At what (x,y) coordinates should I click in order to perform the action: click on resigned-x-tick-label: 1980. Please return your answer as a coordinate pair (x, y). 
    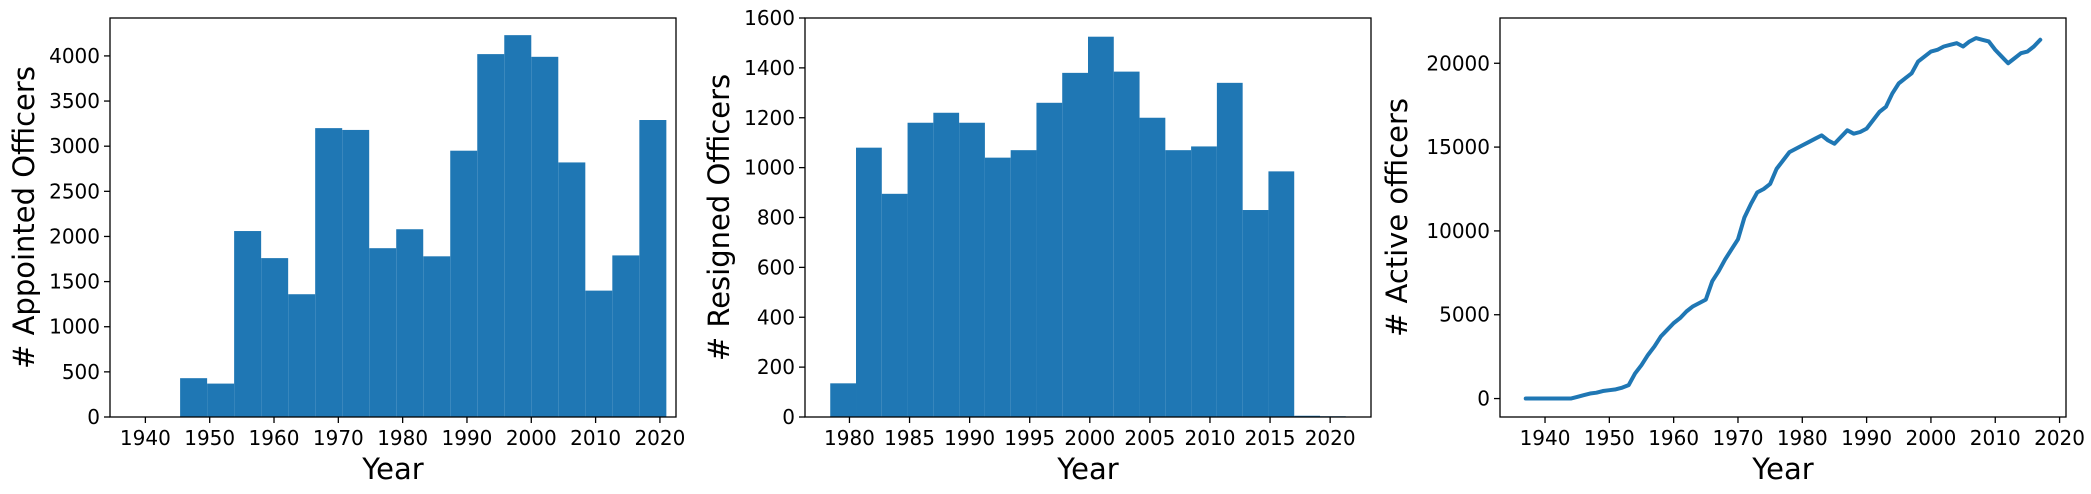
    Looking at the image, I should click on (849, 438).